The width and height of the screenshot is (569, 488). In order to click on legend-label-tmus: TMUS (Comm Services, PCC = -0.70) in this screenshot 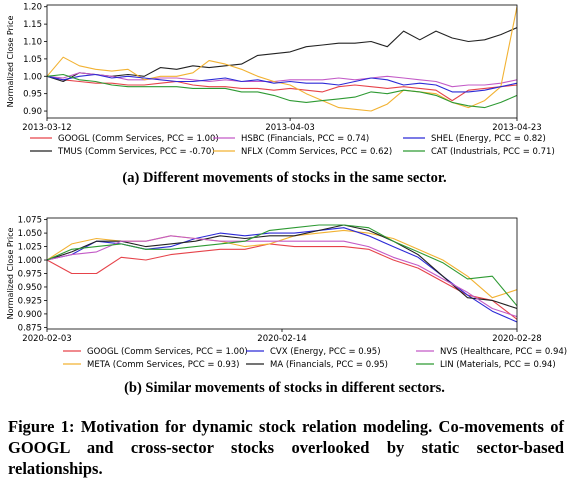, I will do `click(136, 152)`.